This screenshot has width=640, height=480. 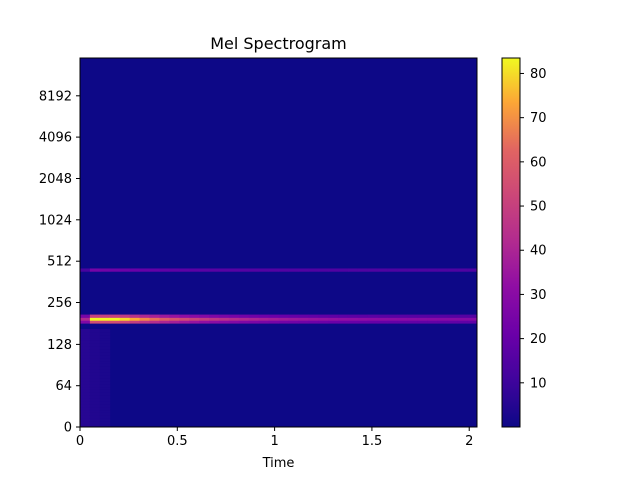 What do you see at coordinates (59, 262) in the screenshot?
I see `y-axis: 0 64 128 256 512 1024 2048 4096 8192` at bounding box center [59, 262].